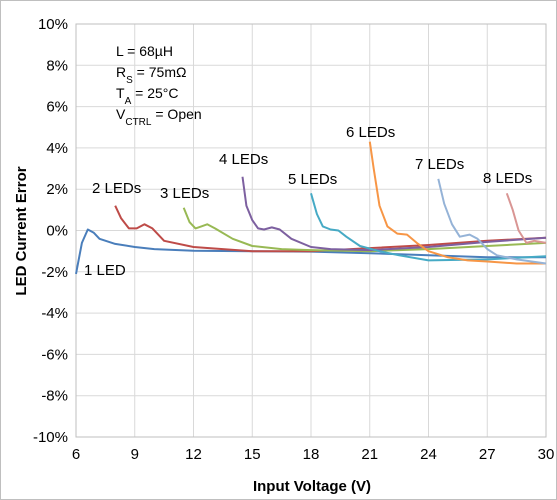 The image size is (557, 500). What do you see at coordinates (243, 159) in the screenshot?
I see `series-label-4: 4 LEDs` at bounding box center [243, 159].